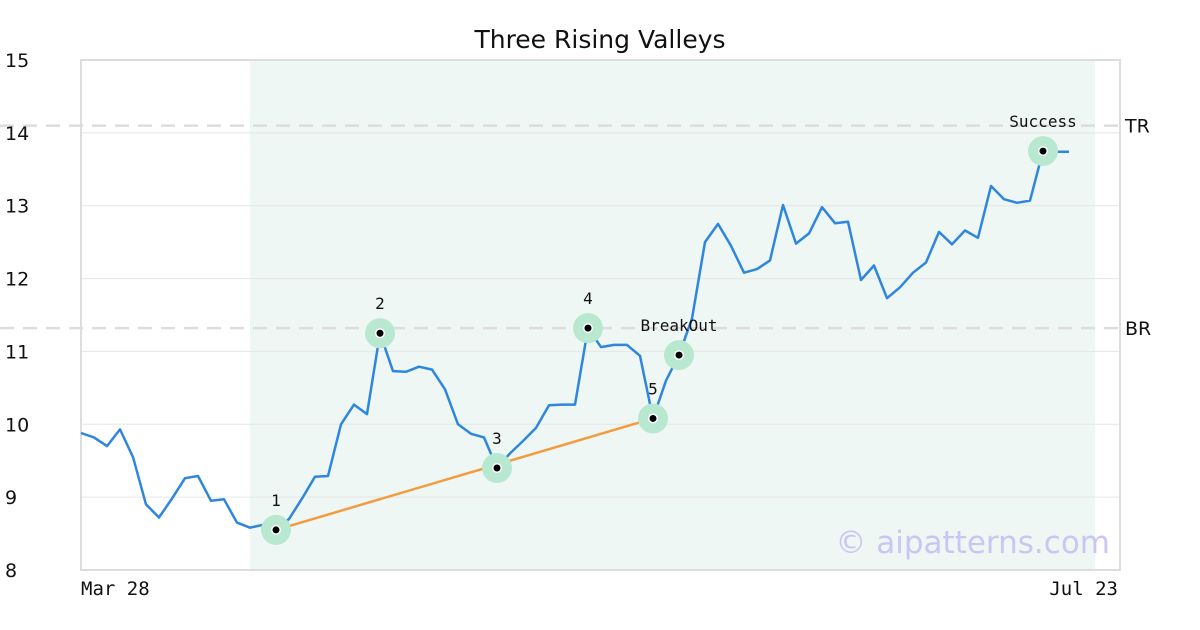 Image resolution: width=1200 pixels, height=630 pixels. I want to click on watermark: © aipatterns.com, so click(972, 543).